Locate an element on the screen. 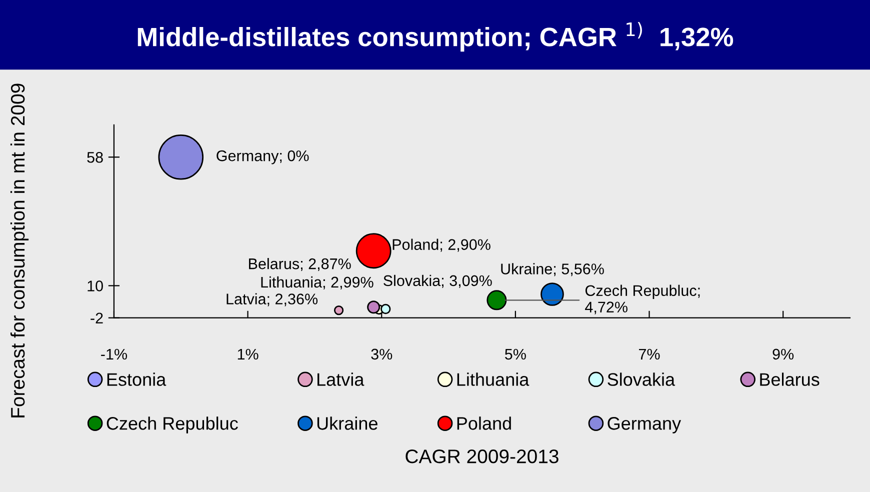 This screenshot has height=492, width=870. annotation: Germany; 0% is located at coordinates (262, 157).